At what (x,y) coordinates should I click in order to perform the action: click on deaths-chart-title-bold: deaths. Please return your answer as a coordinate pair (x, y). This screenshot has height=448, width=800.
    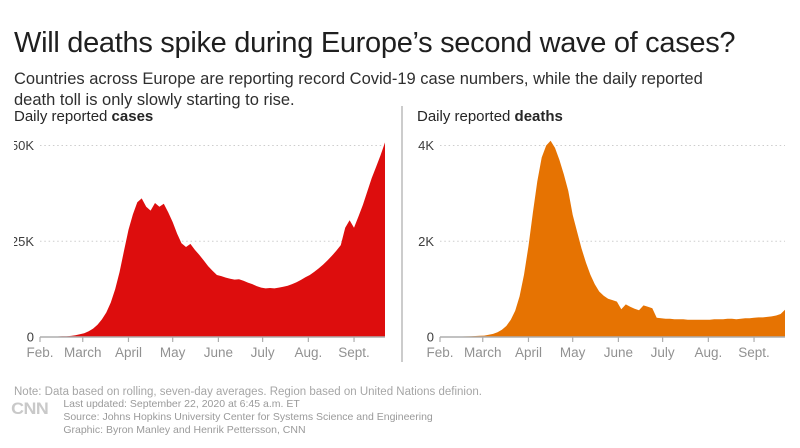
    Looking at the image, I should click on (538, 116).